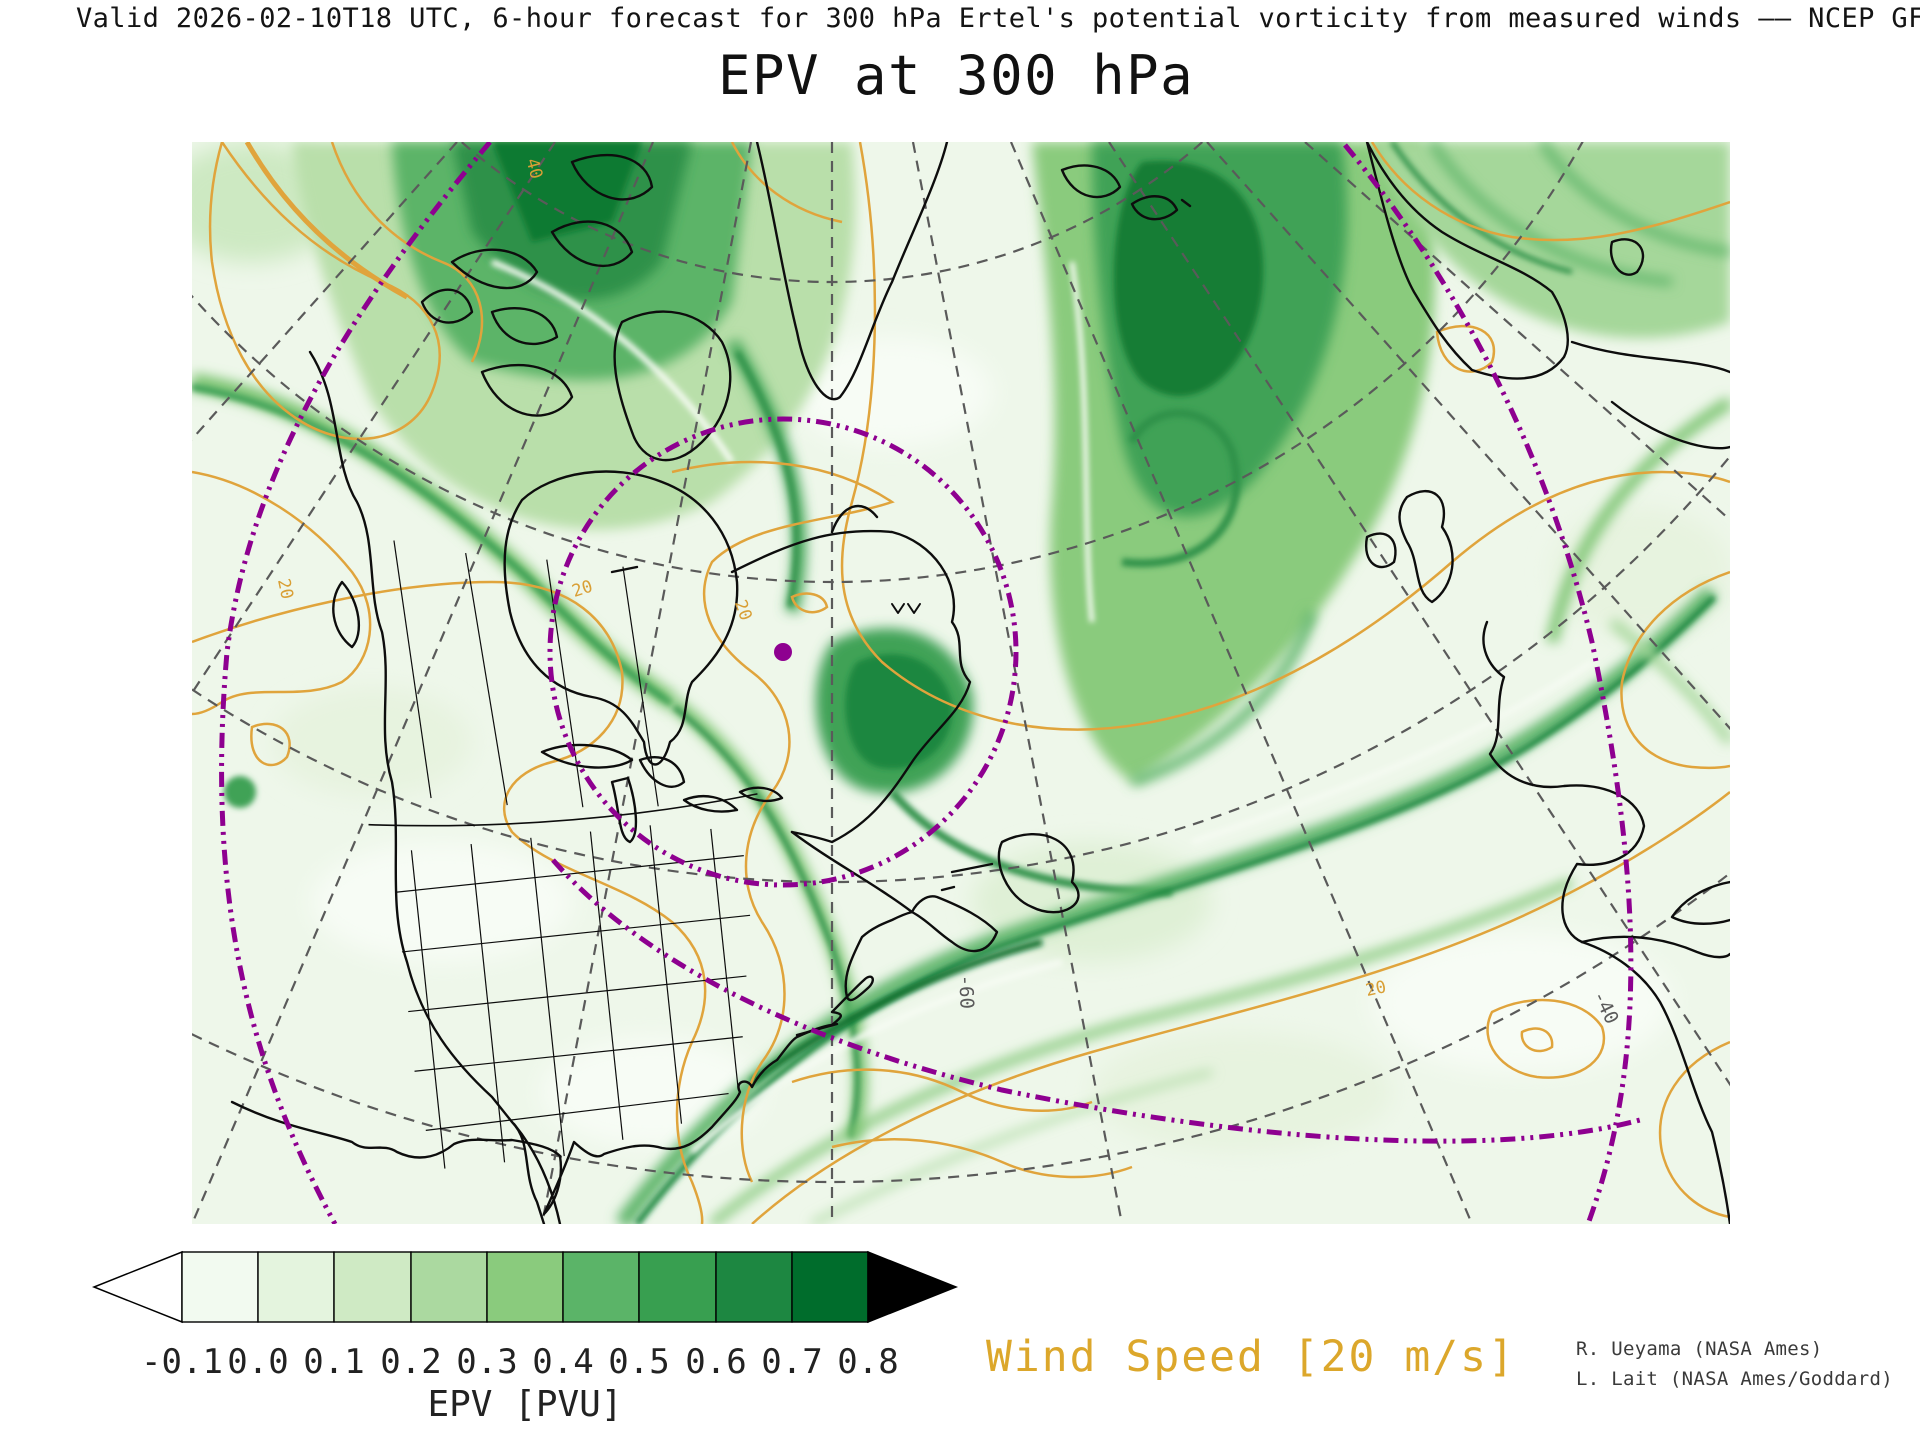  Describe the element at coordinates (965, 991) in the screenshot. I see `graticule-label-60w: -60` at that location.